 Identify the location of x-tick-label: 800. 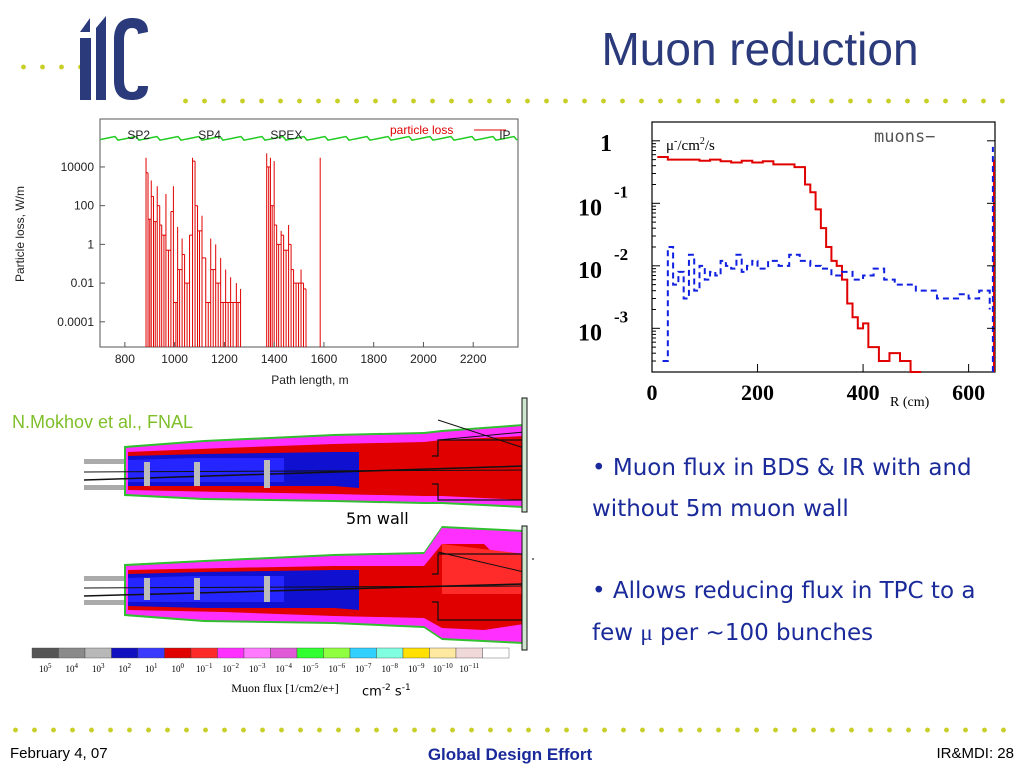
(125, 359).